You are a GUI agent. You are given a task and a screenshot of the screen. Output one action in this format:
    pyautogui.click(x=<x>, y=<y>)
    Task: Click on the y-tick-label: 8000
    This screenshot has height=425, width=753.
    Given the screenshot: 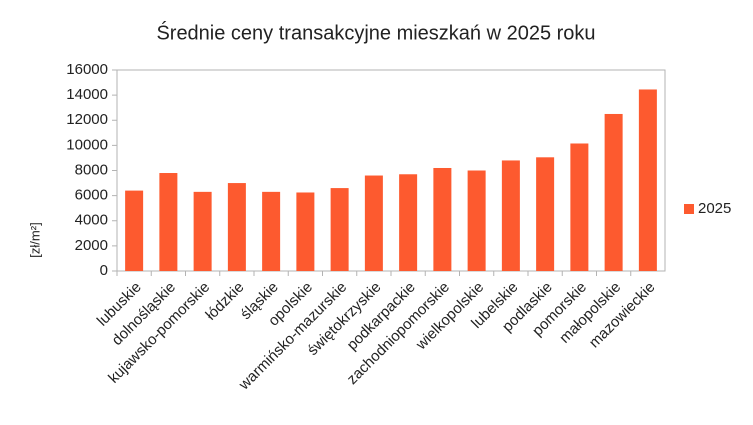 What is the action you would take?
    pyautogui.click(x=91, y=169)
    